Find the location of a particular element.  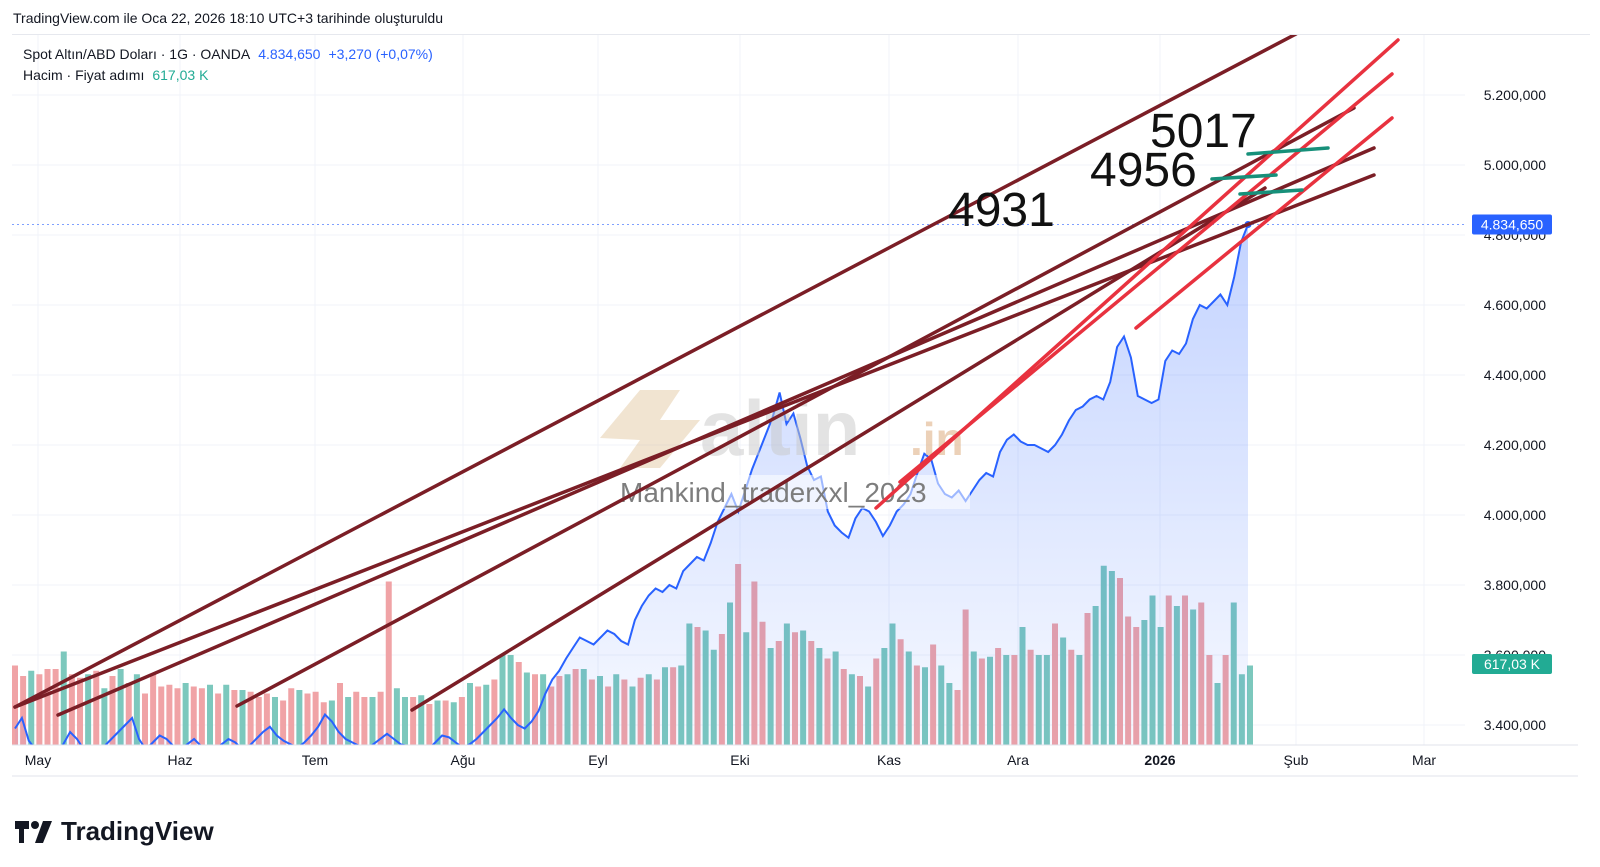

volume-value: 617,03 K is located at coordinates (180, 75).